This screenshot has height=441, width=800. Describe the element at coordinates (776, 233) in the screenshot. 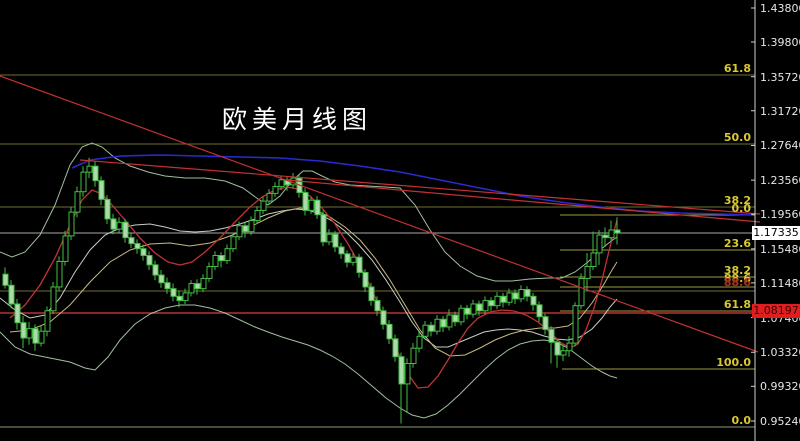

I see `current-price-box: 1.17335` at that location.